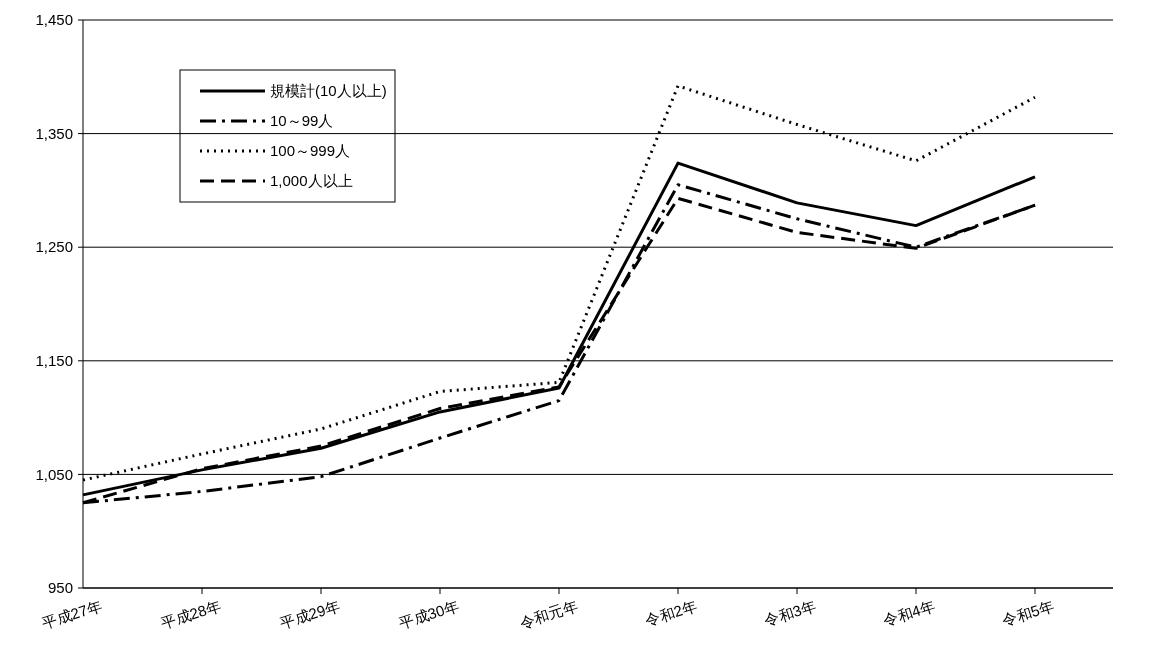 The height and width of the screenshot is (646, 1153). What do you see at coordinates (548, 614) in the screenshot?
I see `x-tick-label: 令和元年` at bounding box center [548, 614].